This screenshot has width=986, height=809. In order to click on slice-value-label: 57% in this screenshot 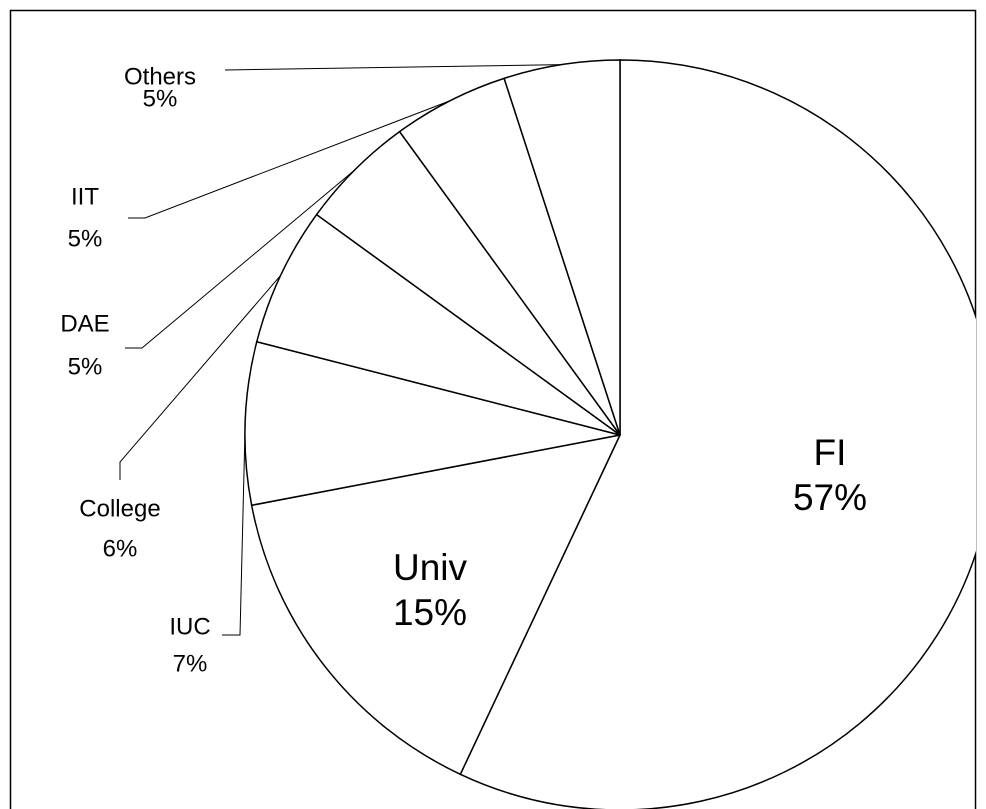, I will do `click(830, 497)`.